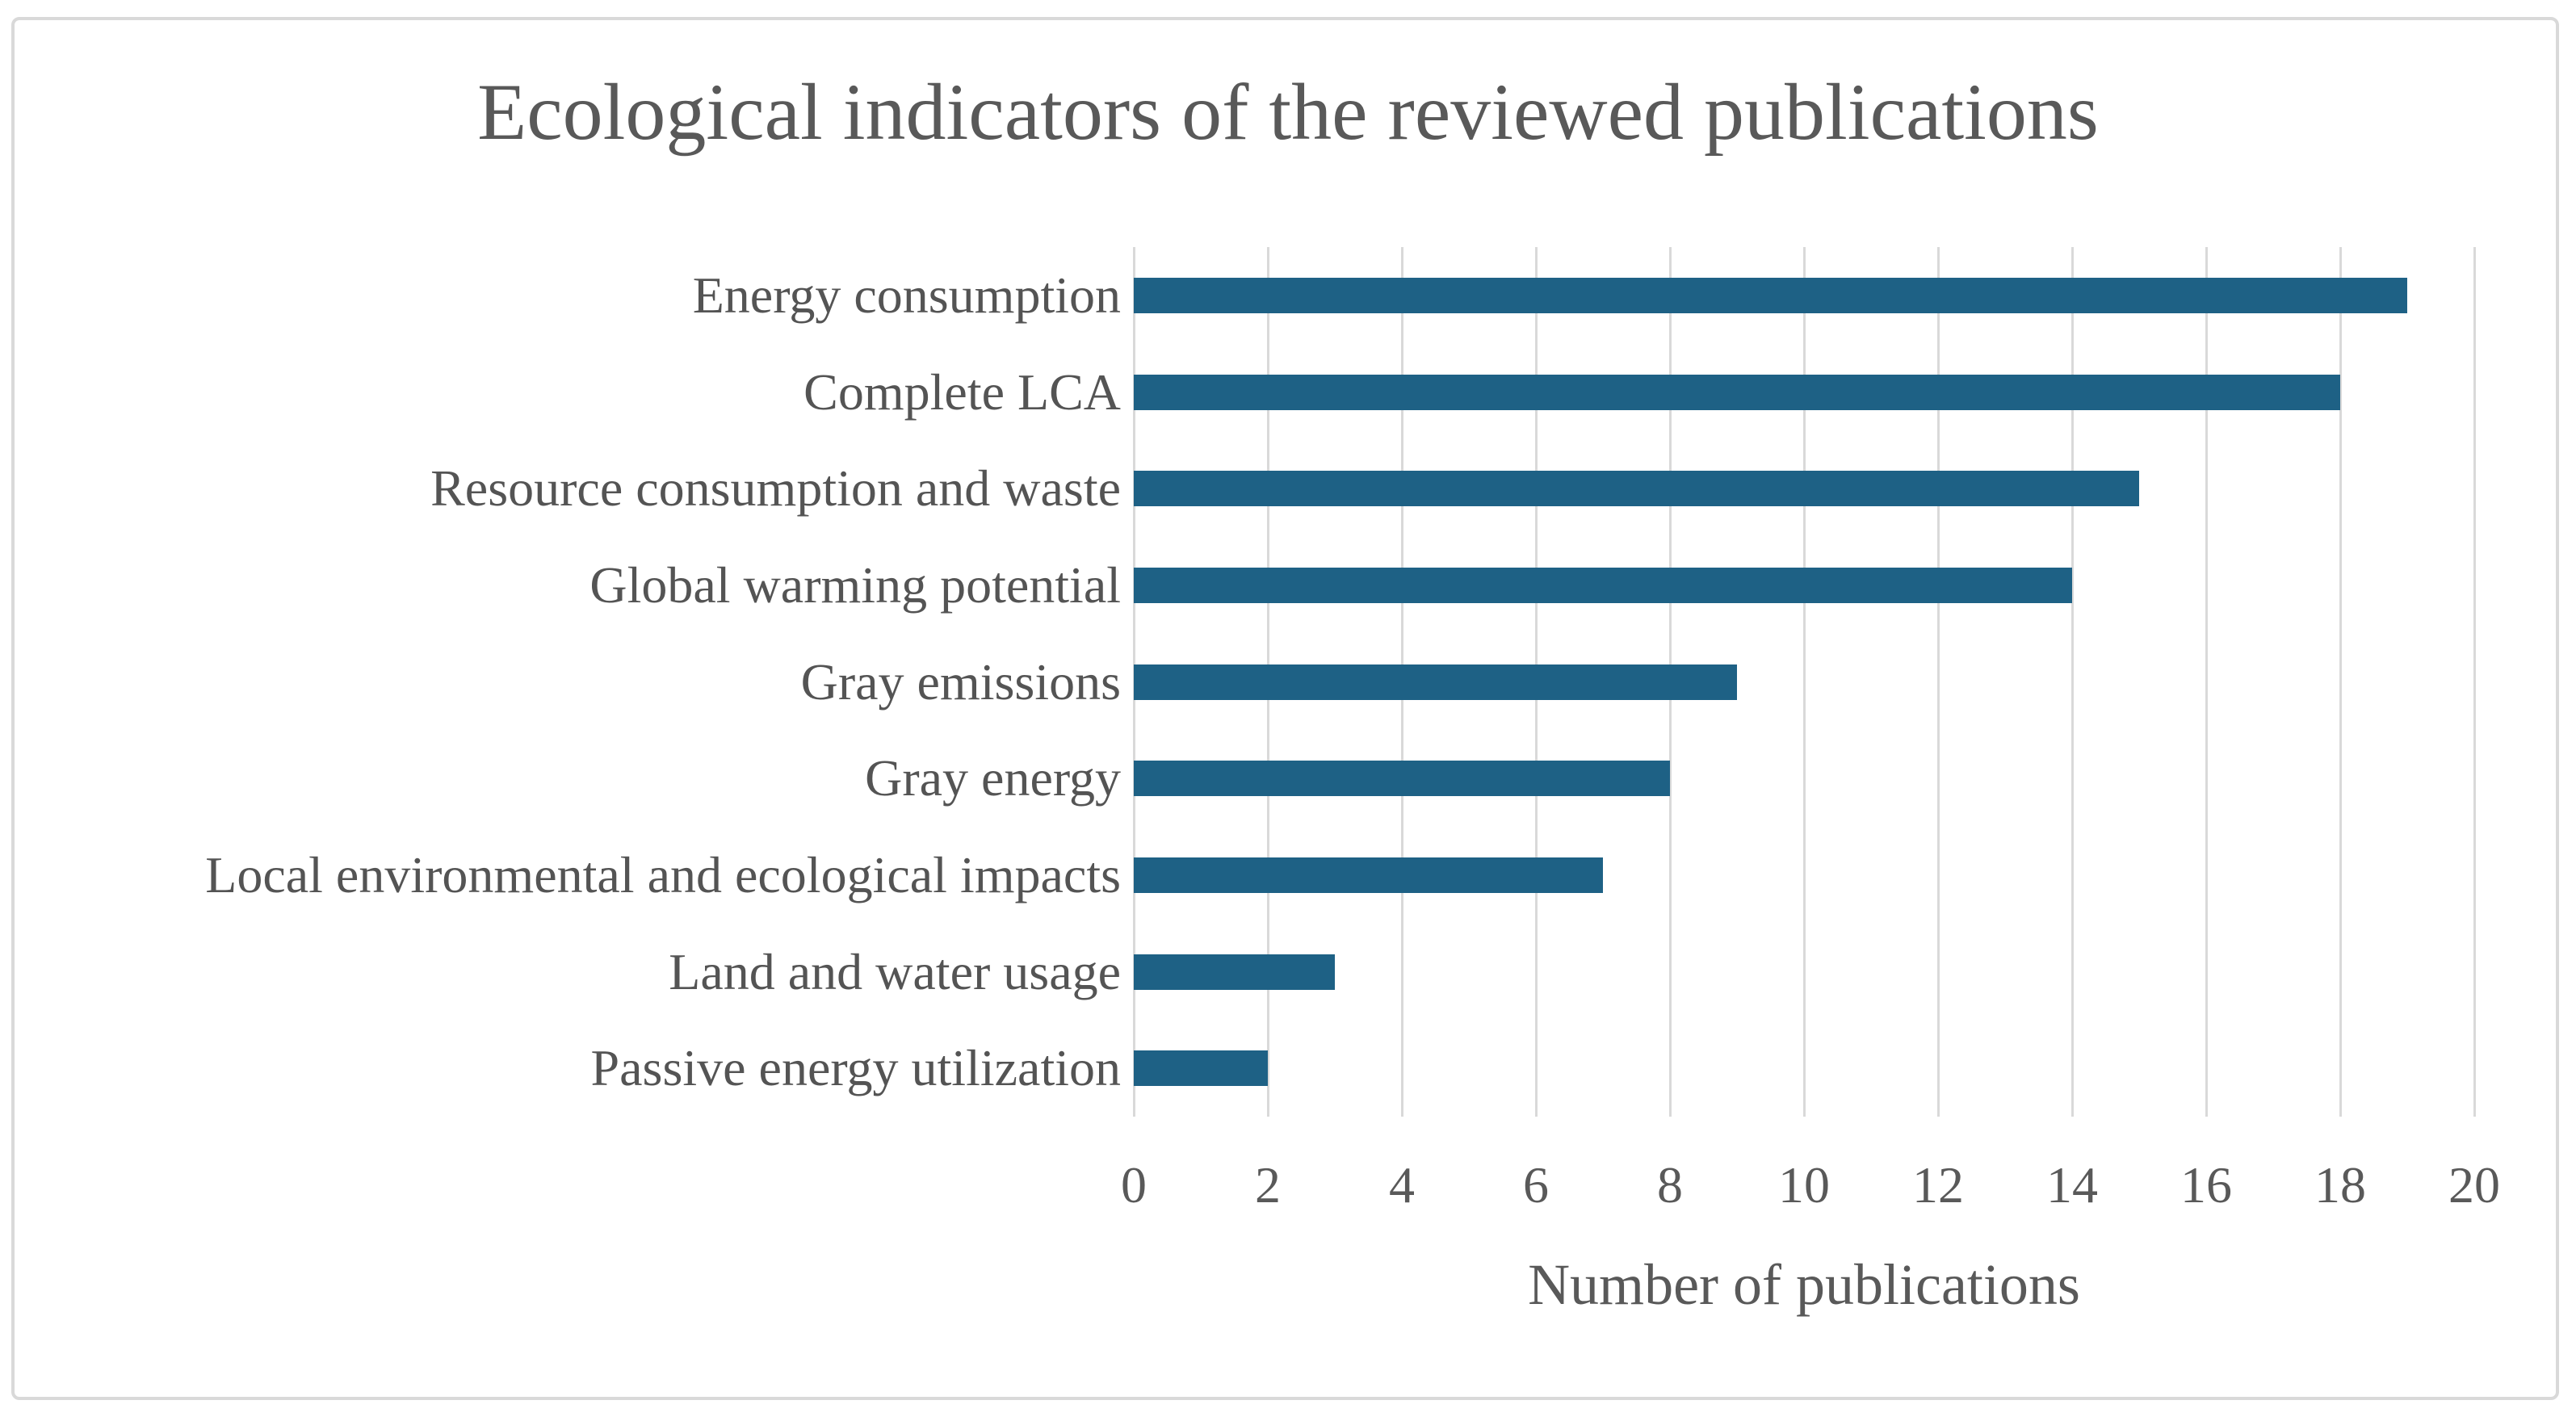  I want to click on category-row: Resource consumption and waste, so click(568, 489).